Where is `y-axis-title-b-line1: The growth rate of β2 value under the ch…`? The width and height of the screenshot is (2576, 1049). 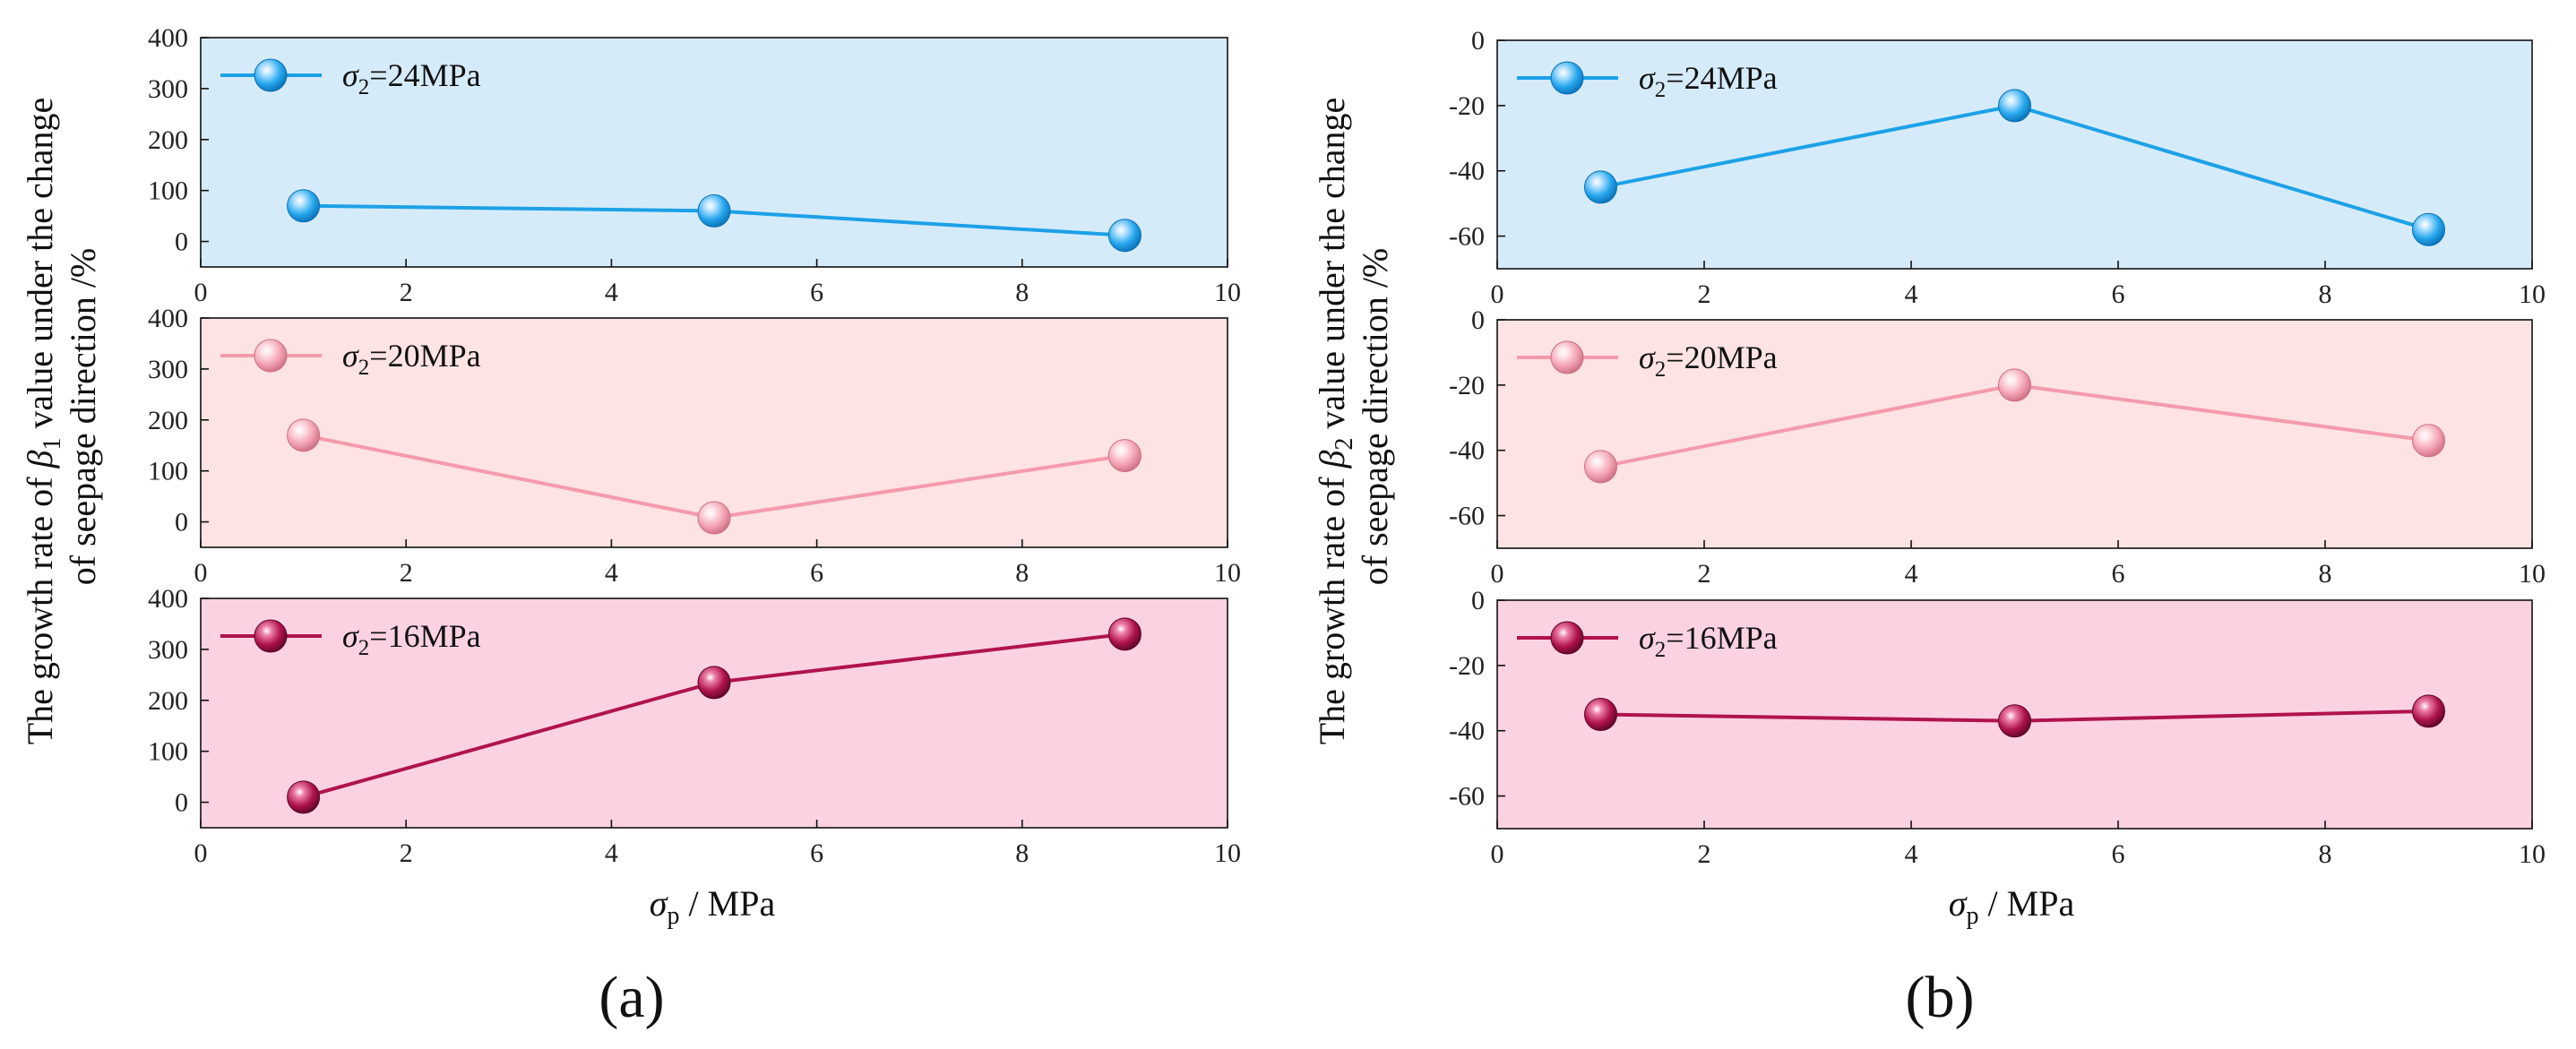 y-axis-title-b-line1: The growth rate of β2 value under the ch… is located at coordinates (1335, 421).